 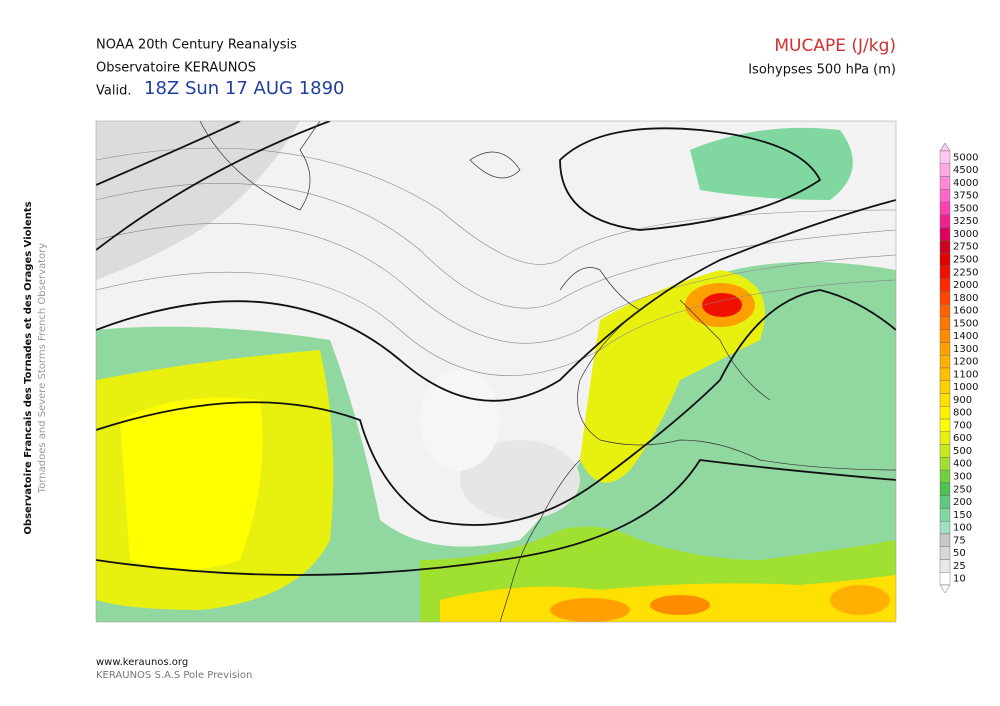 I want to click on colorbar-label: 900, so click(x=962, y=400).